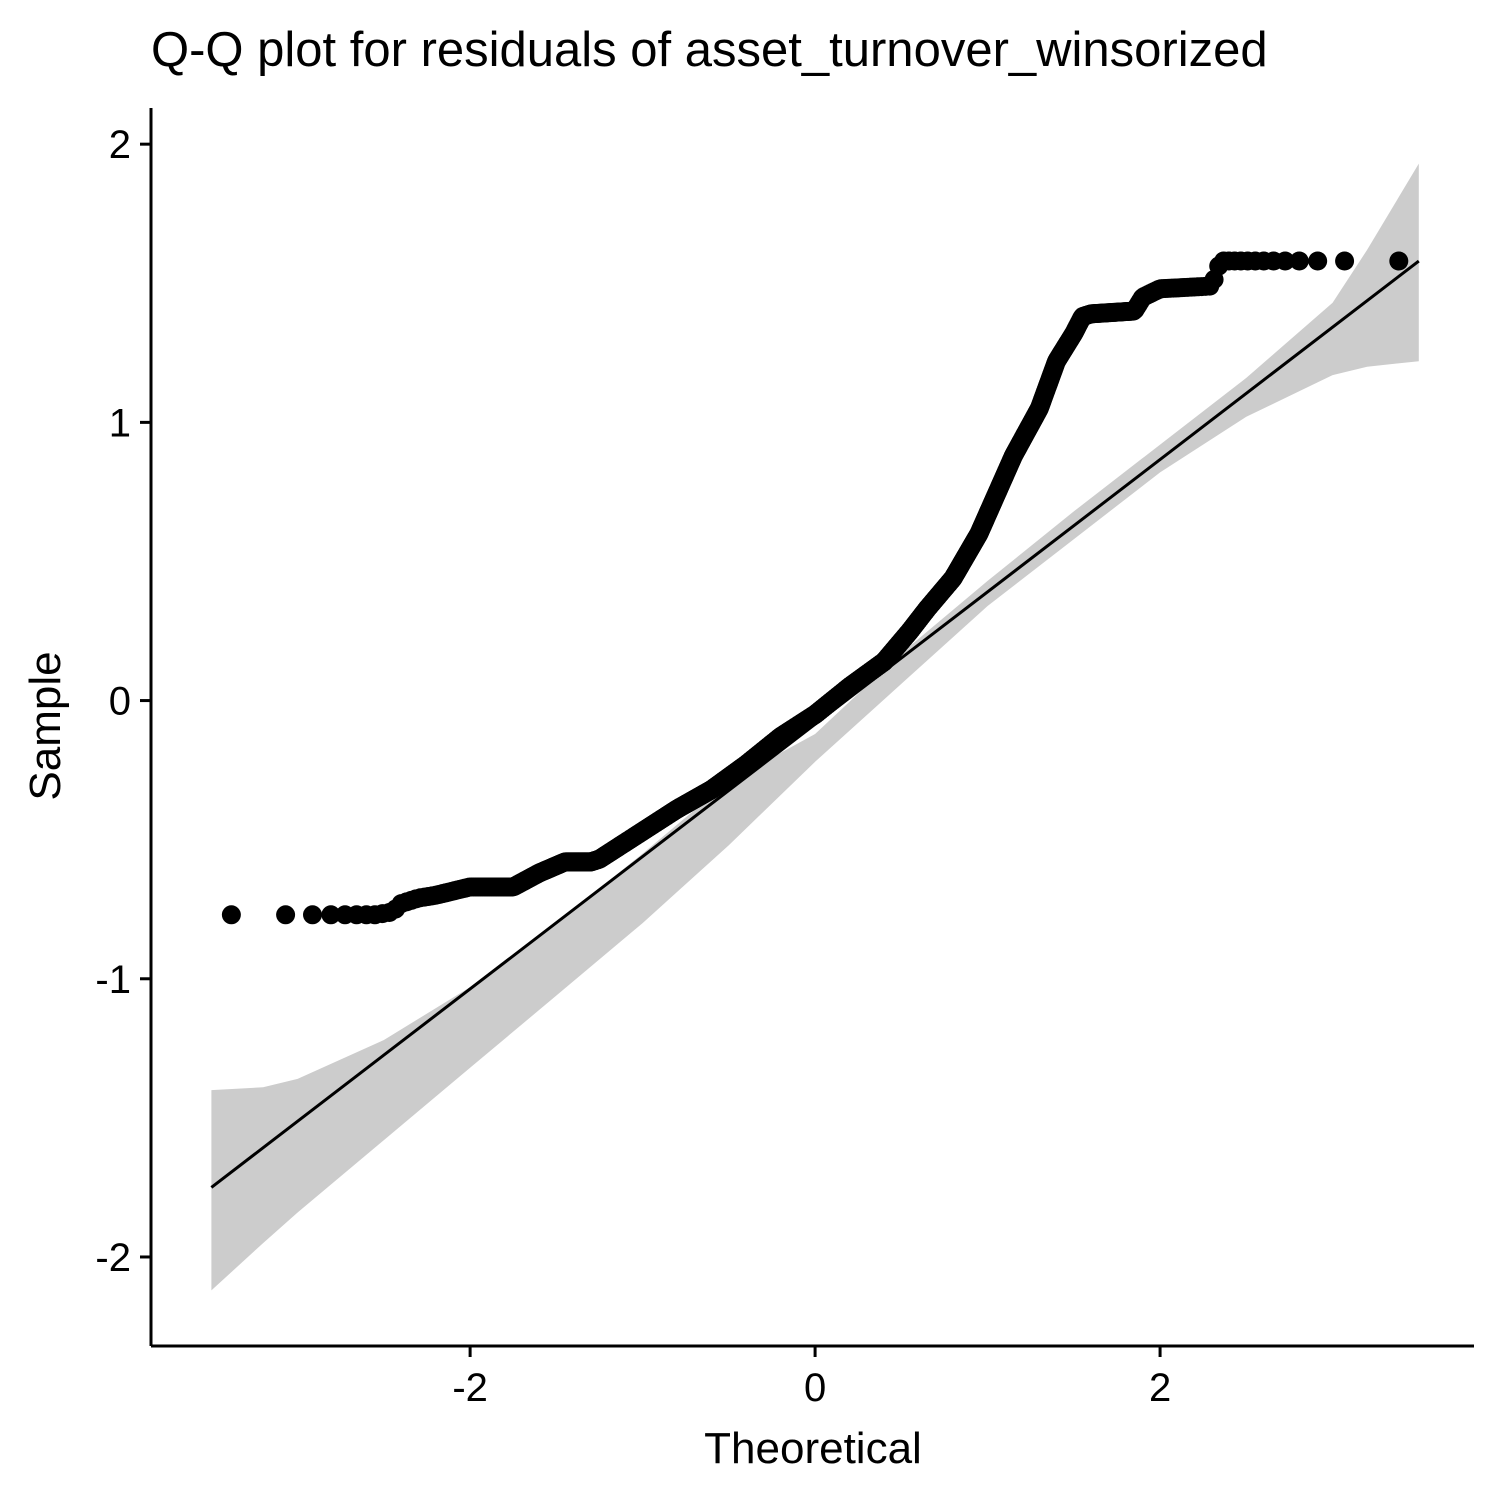 This screenshot has height=1500, width=1500. I want to click on y-tick-label: 0, so click(120, 702).